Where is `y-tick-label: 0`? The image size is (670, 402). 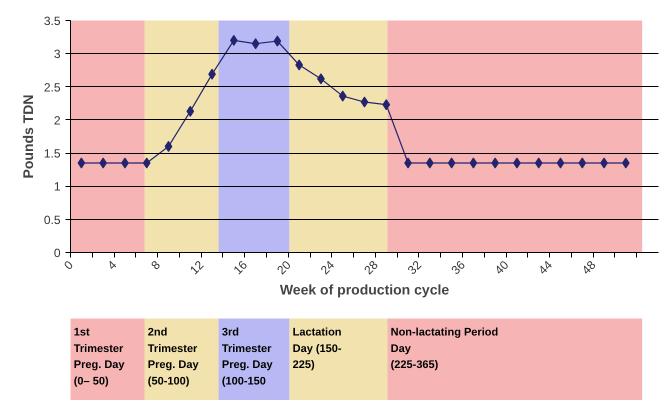 y-tick-label: 0 is located at coordinates (57, 253).